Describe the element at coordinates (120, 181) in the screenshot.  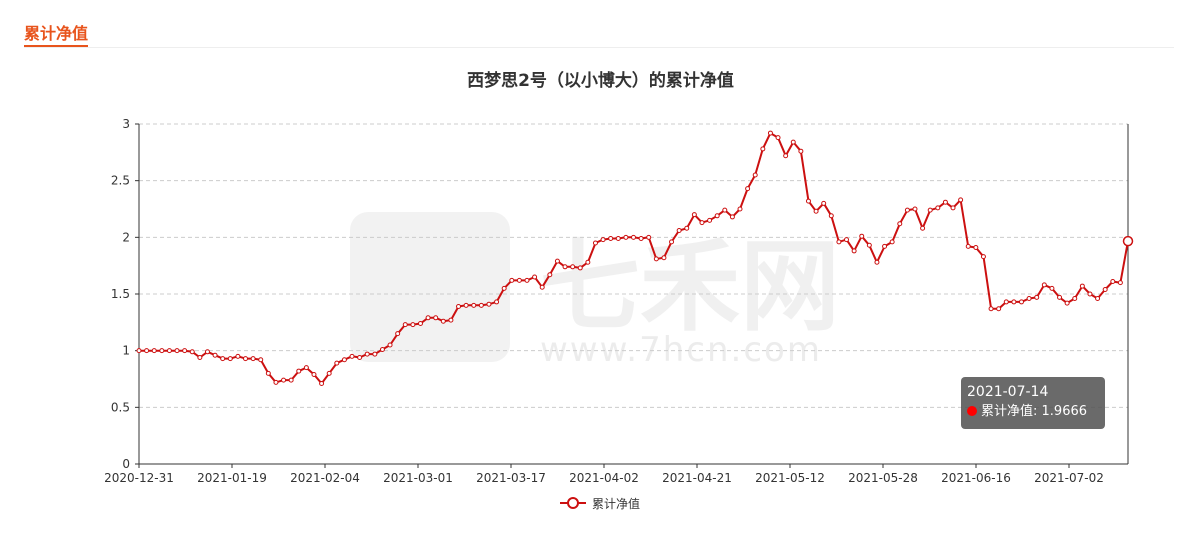
I see `y-tick-label: 2.5` at that location.